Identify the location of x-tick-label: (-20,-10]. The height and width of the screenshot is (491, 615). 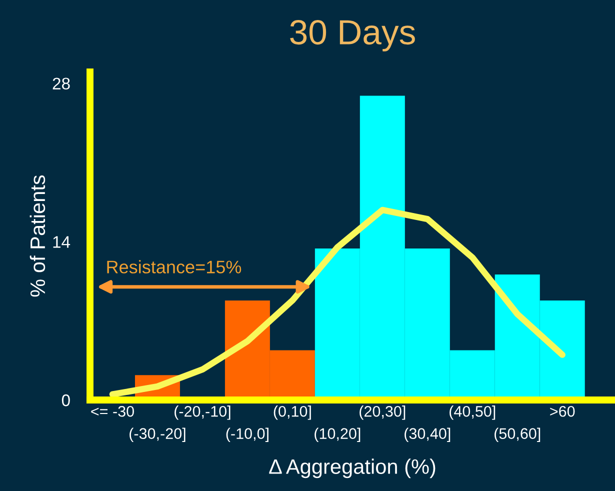
(202, 413).